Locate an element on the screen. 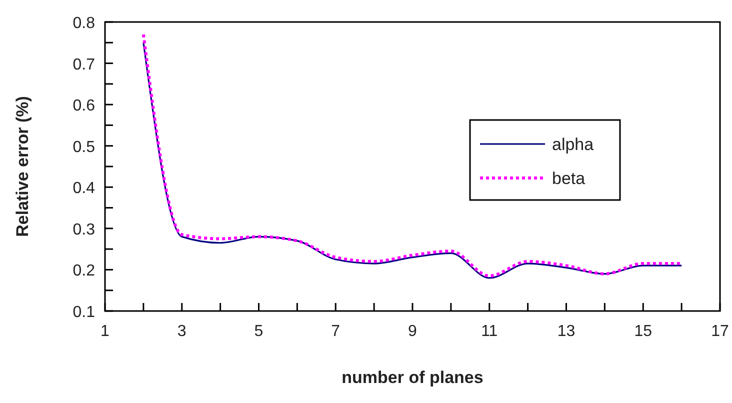 This screenshot has width=732, height=403. x-tick-label: 11 is located at coordinates (489, 331).